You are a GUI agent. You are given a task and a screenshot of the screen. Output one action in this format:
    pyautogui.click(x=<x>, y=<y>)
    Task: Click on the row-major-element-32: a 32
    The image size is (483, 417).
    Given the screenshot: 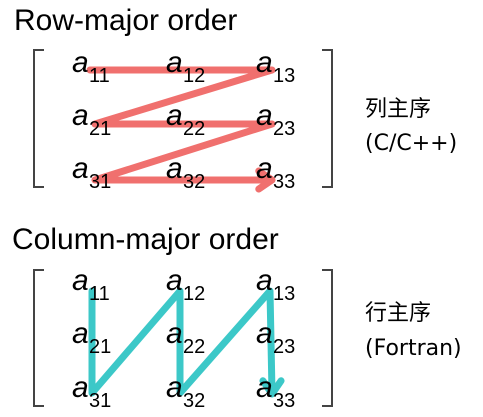 What is the action you would take?
    pyautogui.click(x=185, y=172)
    